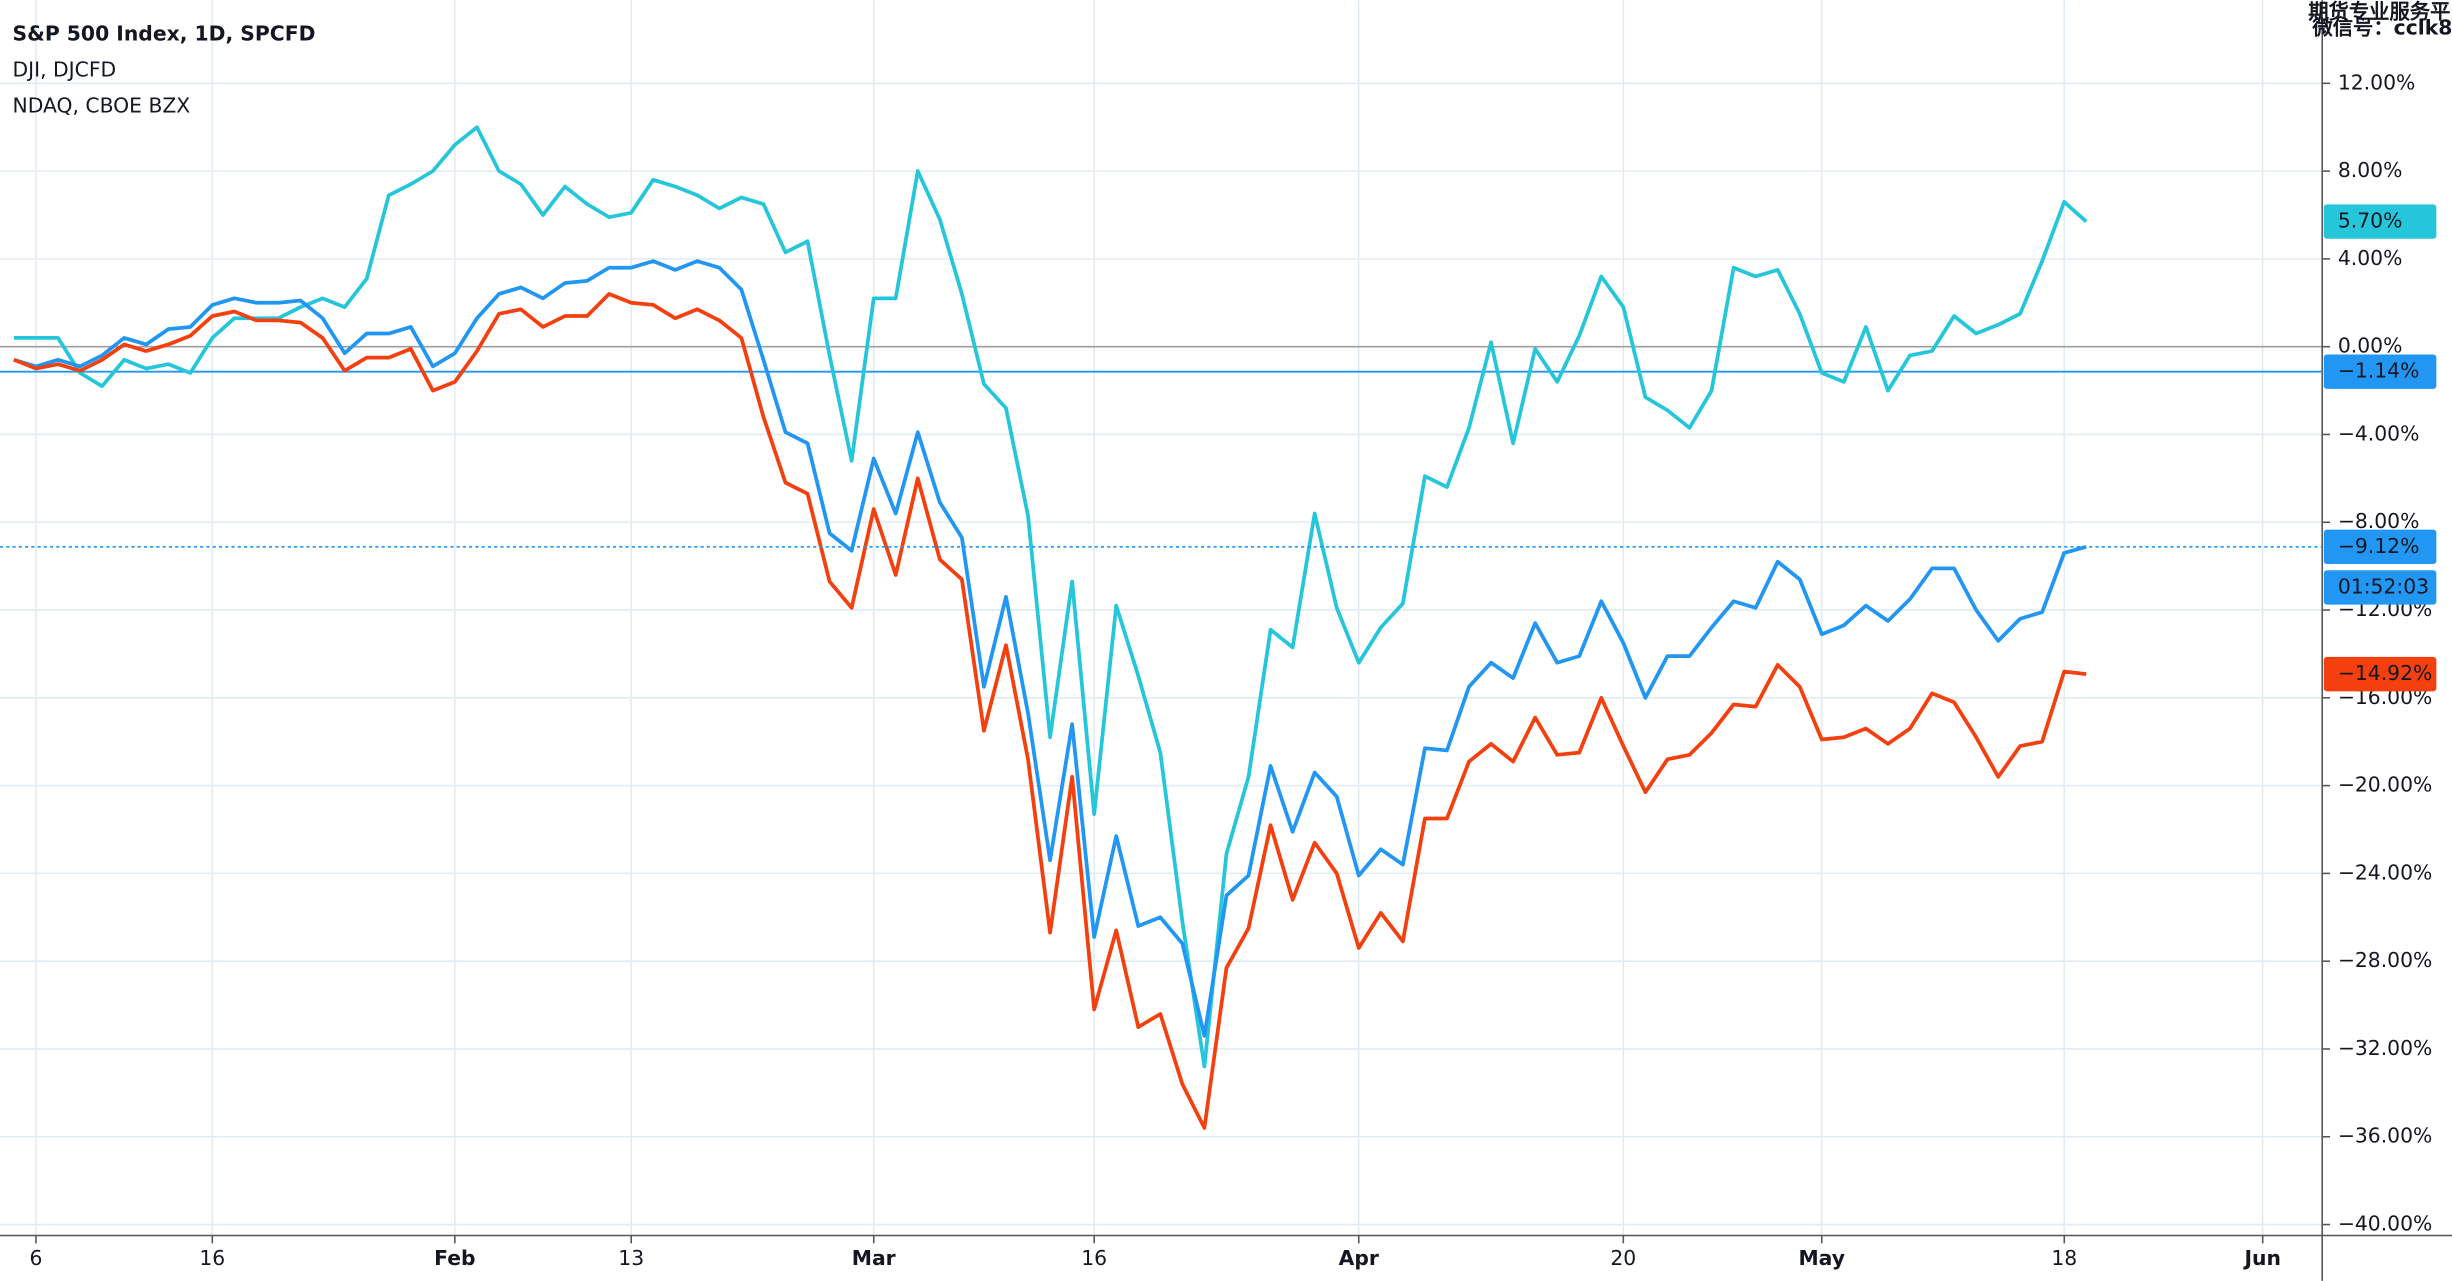 Image resolution: width=2452 pixels, height=1281 pixels. I want to click on y-tick-label: −8.00%, so click(2379, 521).